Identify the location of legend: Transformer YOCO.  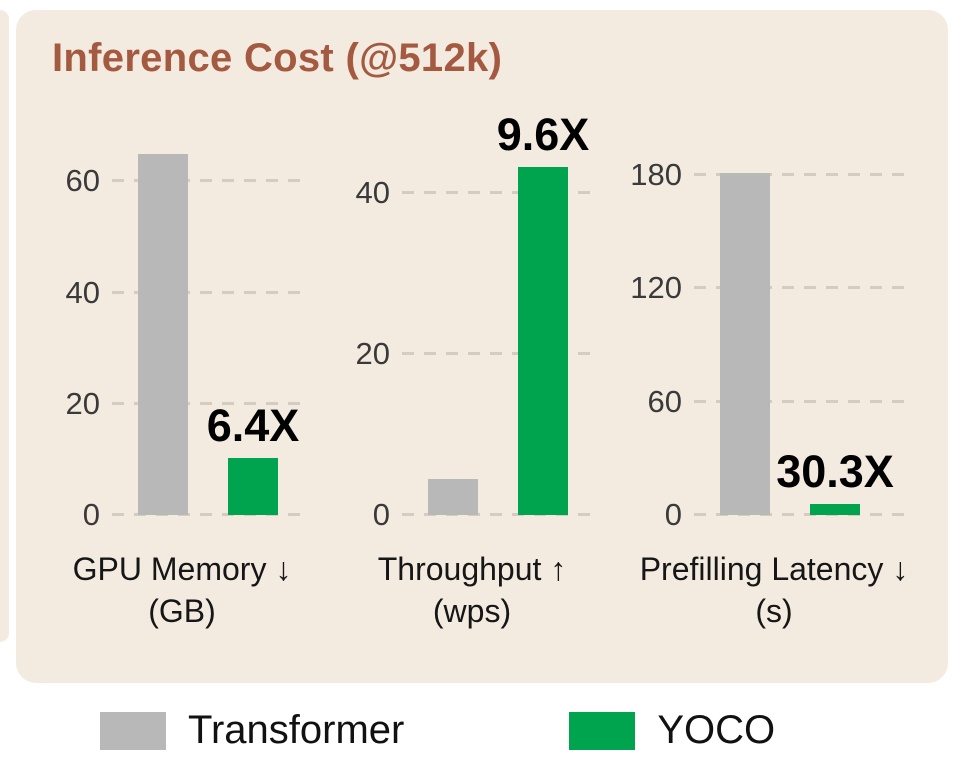
(478, 730).